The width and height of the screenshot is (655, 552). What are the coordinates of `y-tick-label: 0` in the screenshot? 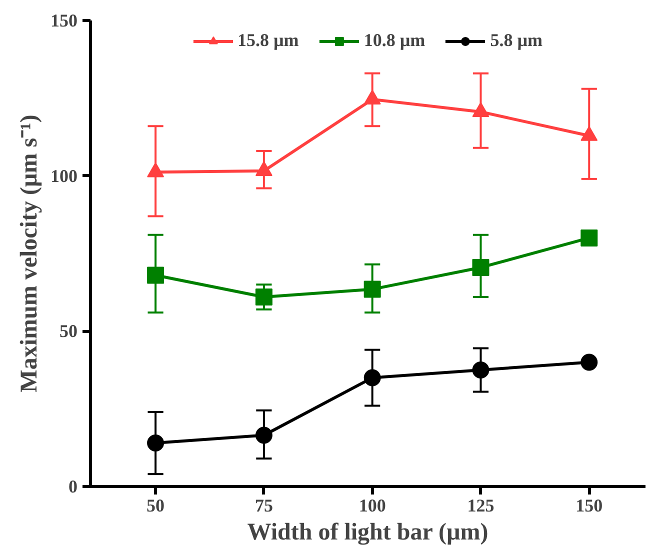 It's located at (73, 486).